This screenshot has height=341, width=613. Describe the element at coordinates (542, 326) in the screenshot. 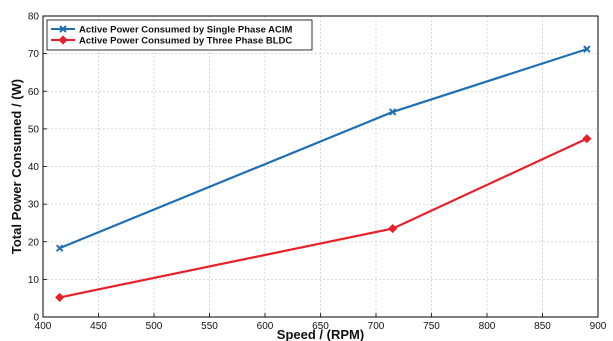

I see `x-tick-label: 850` at that location.